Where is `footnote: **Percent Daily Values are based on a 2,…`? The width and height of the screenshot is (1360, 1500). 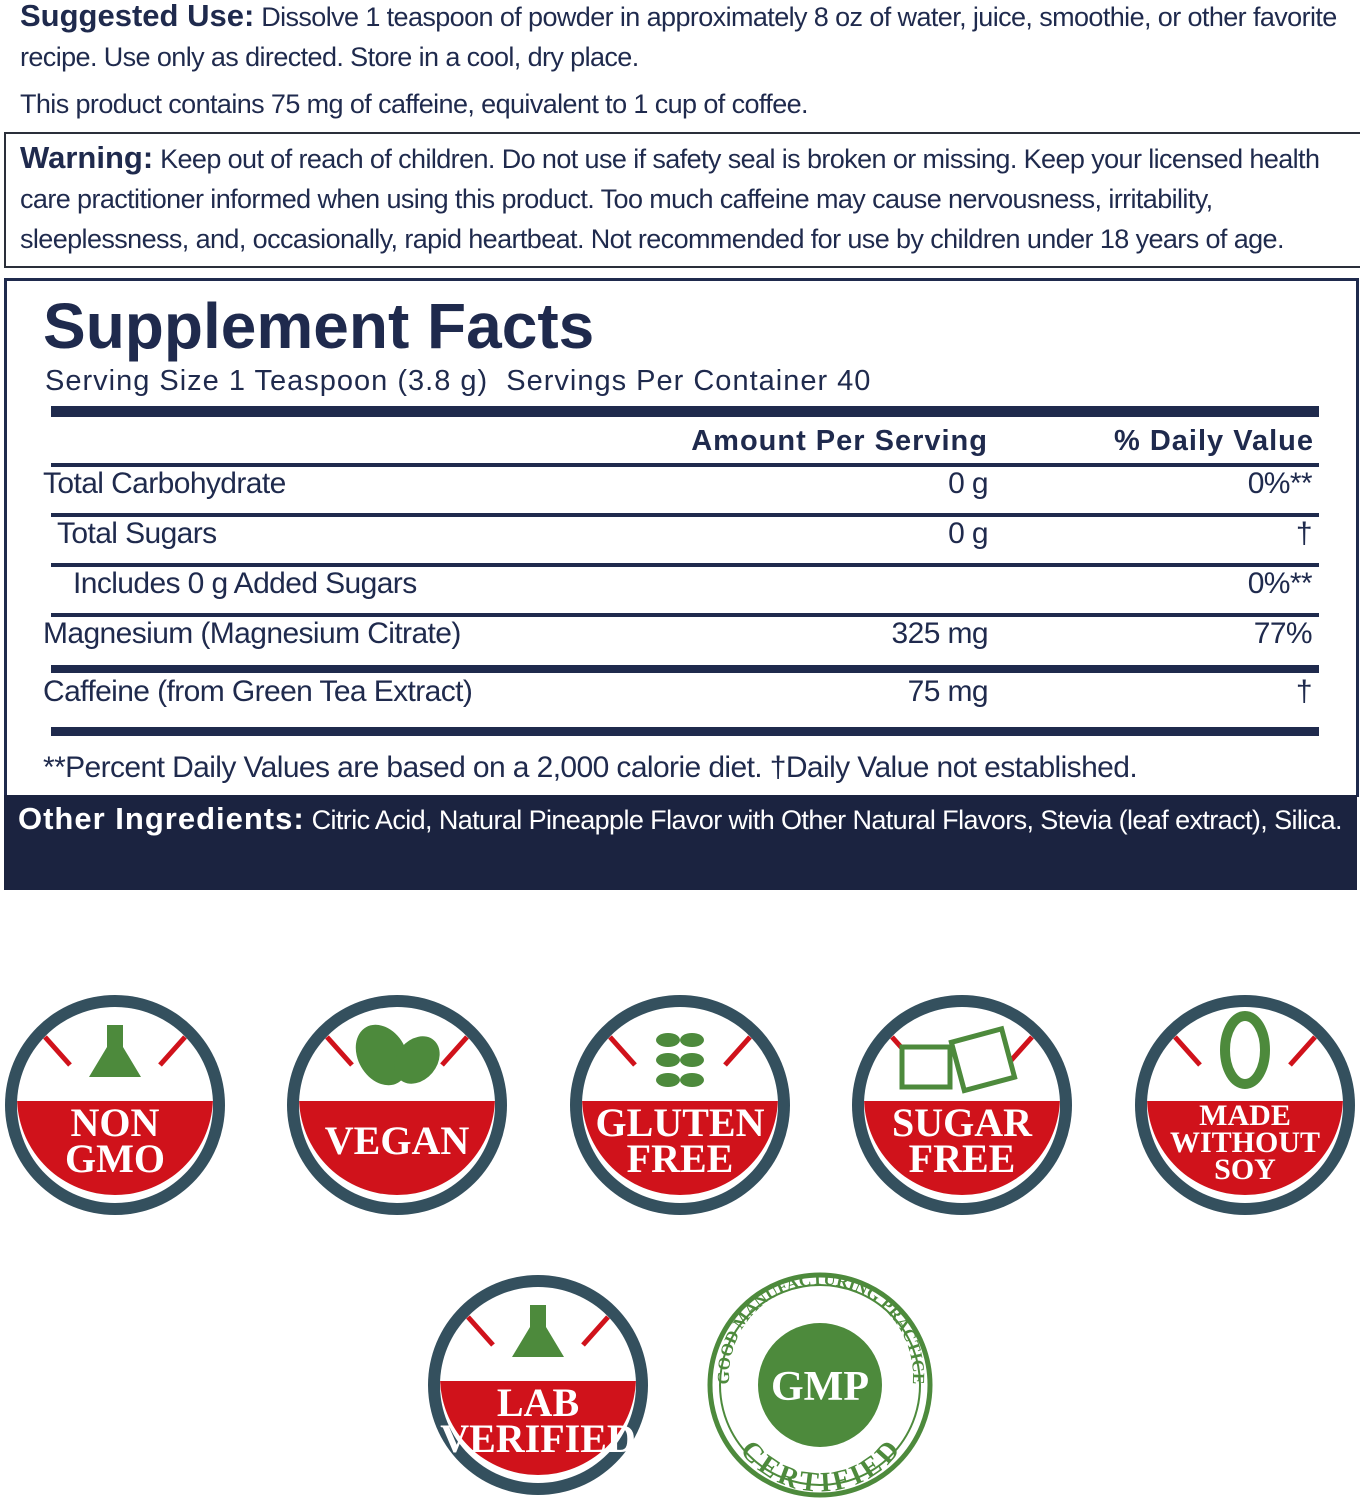
footnote: **Percent Daily Values are based on a 2,… is located at coordinates (590, 767).